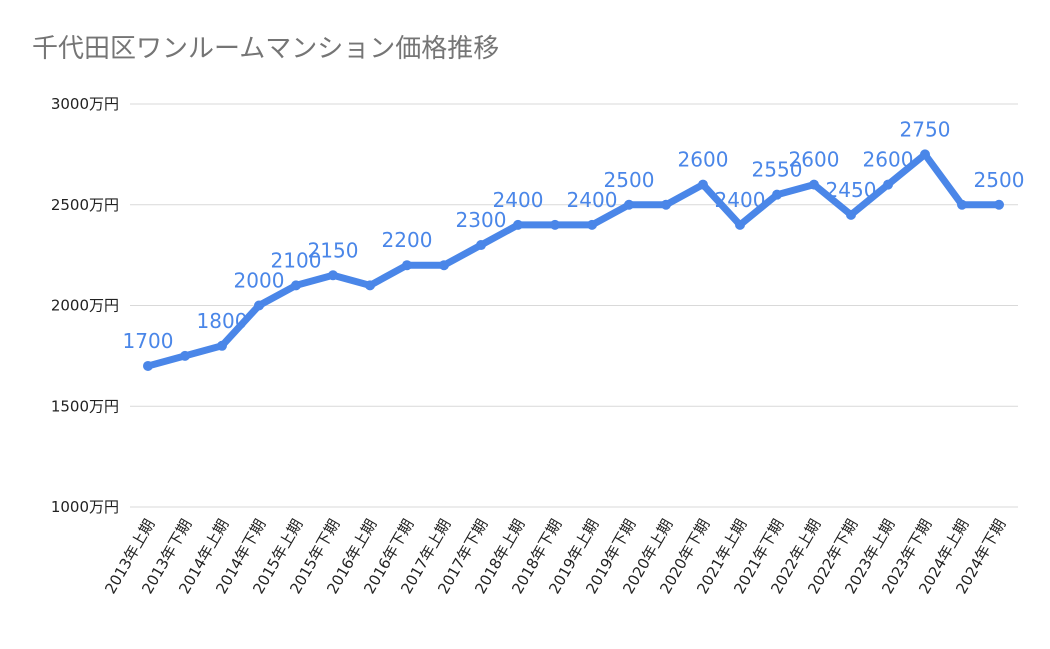 The height and width of the screenshot is (649, 1050). Describe the element at coordinates (777, 170) in the screenshot. I see `data-label: 2550` at that location.